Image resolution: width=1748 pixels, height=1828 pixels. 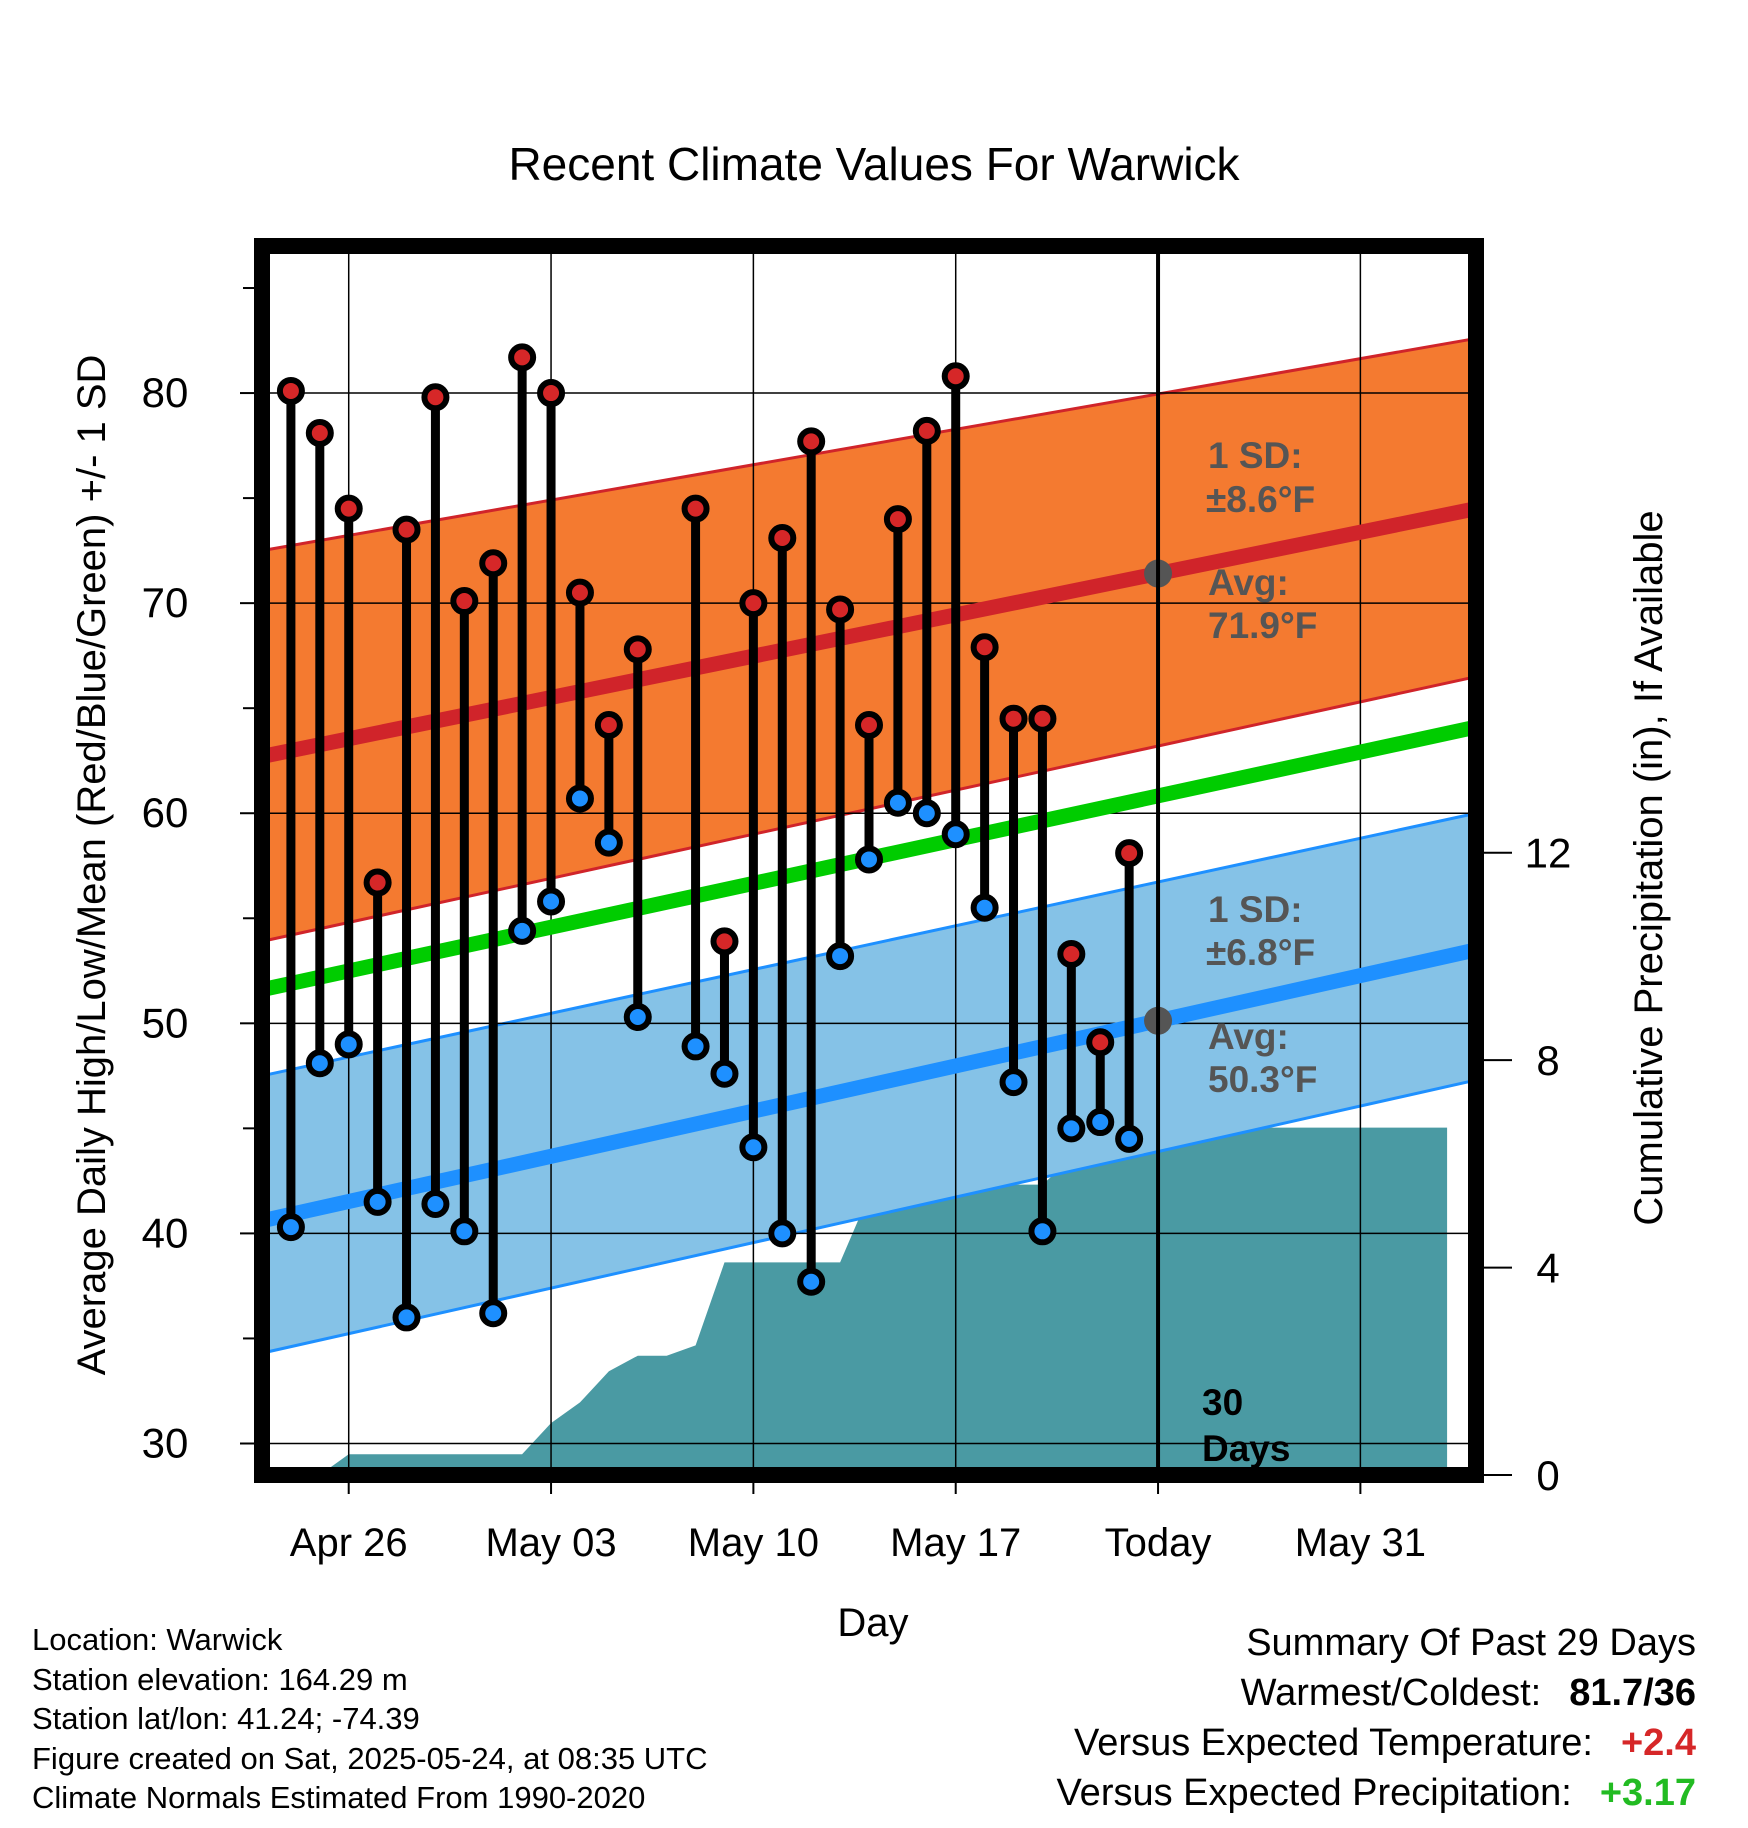 I want to click on y2-tick-label: 0, so click(x=1547, y=1475).